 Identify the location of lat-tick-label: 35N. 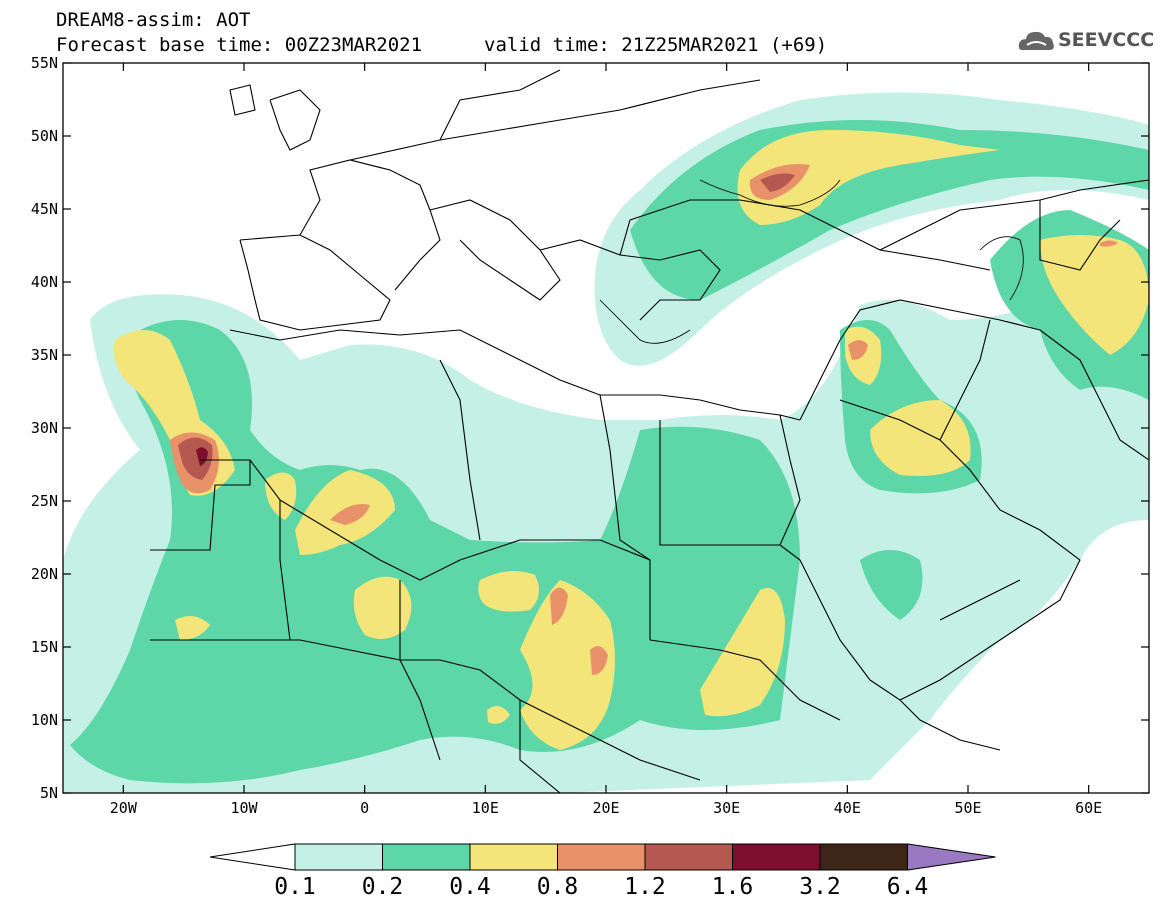
(44, 355).